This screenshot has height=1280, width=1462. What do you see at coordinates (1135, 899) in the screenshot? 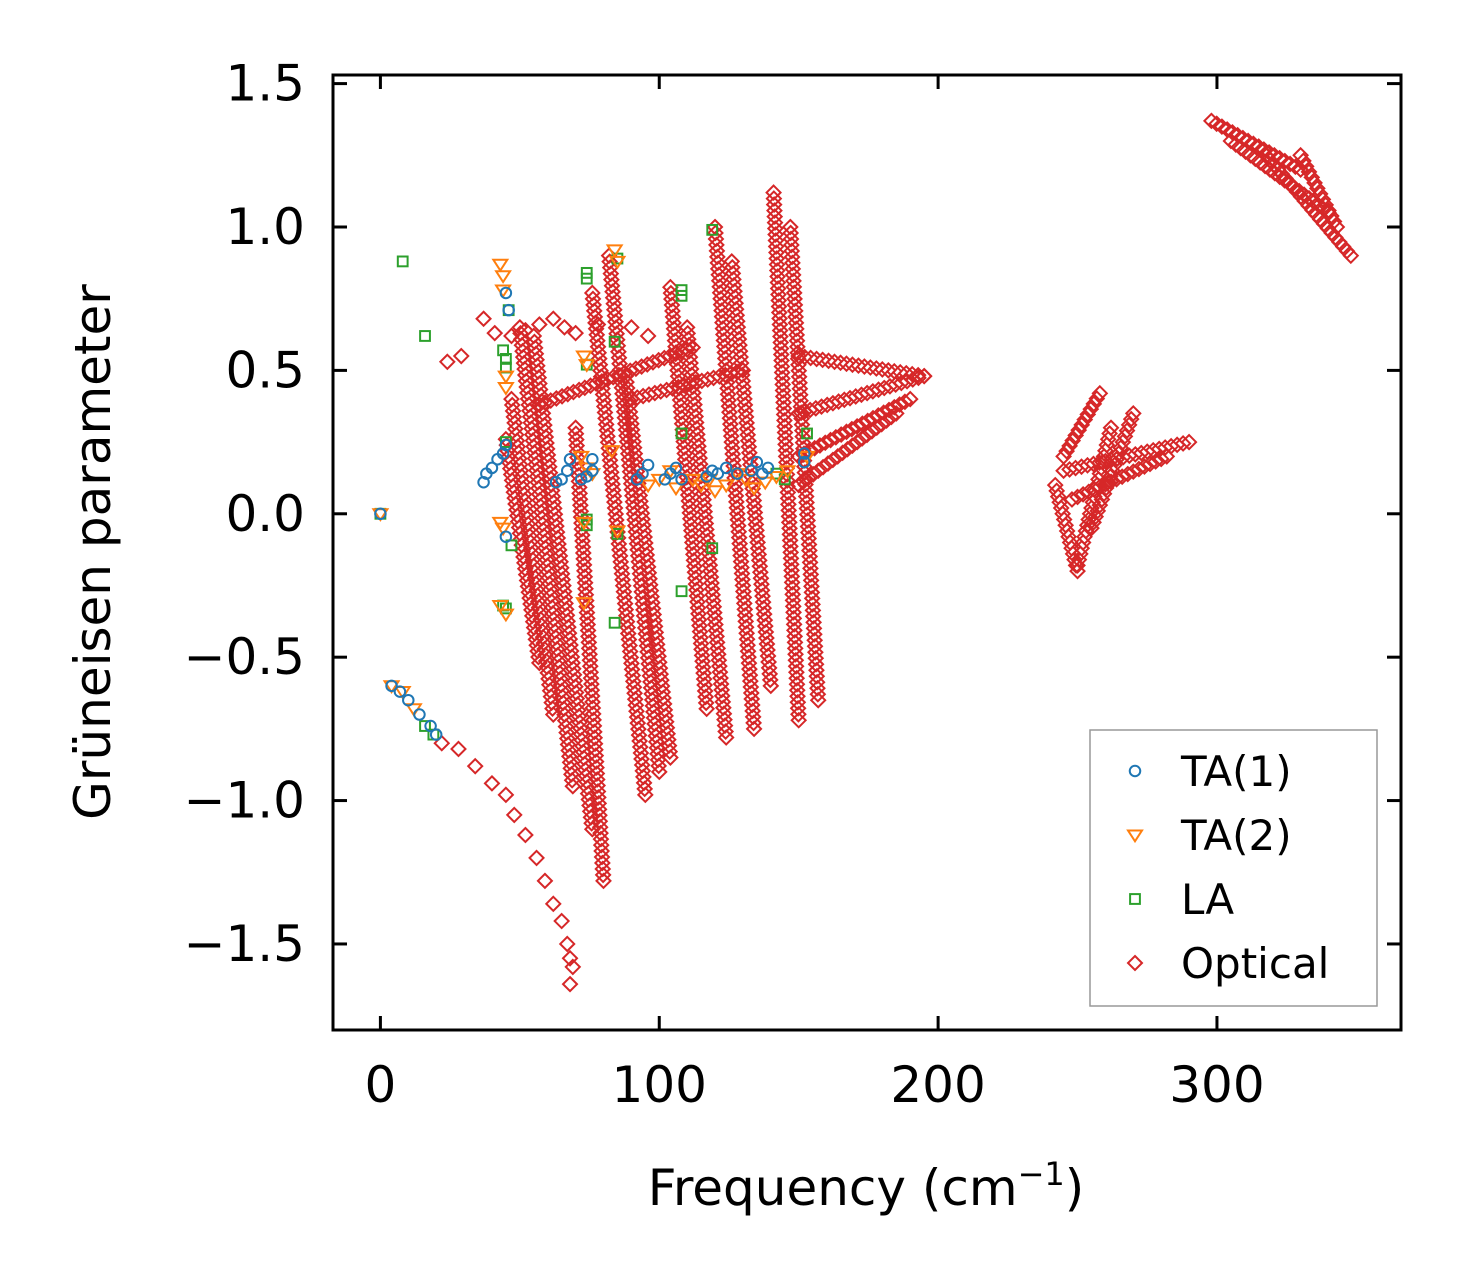
I see `legend-marker-la` at bounding box center [1135, 899].